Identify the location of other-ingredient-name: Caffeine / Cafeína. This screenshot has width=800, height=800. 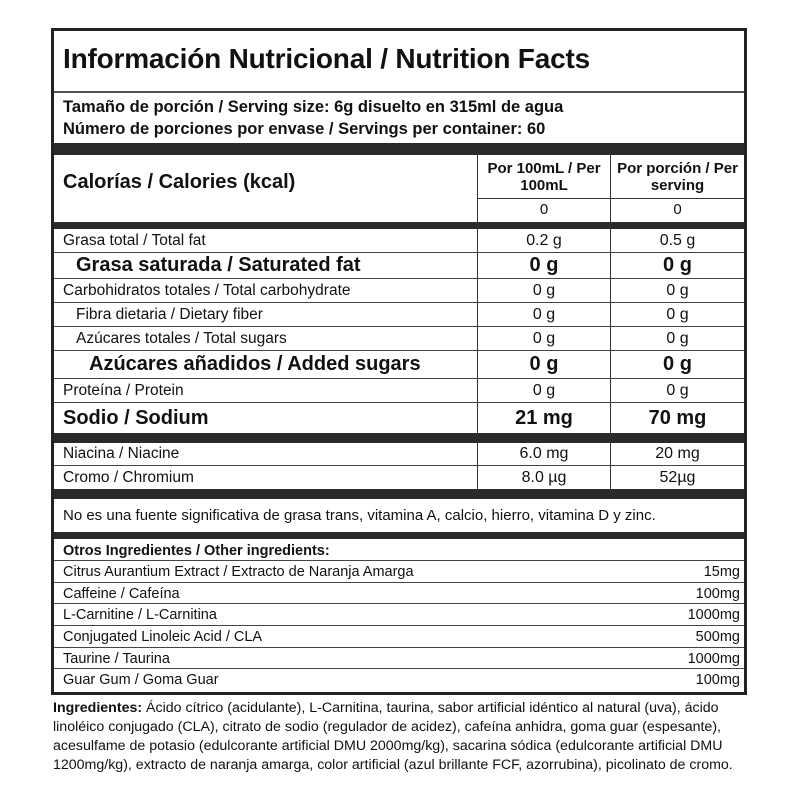
(121, 593).